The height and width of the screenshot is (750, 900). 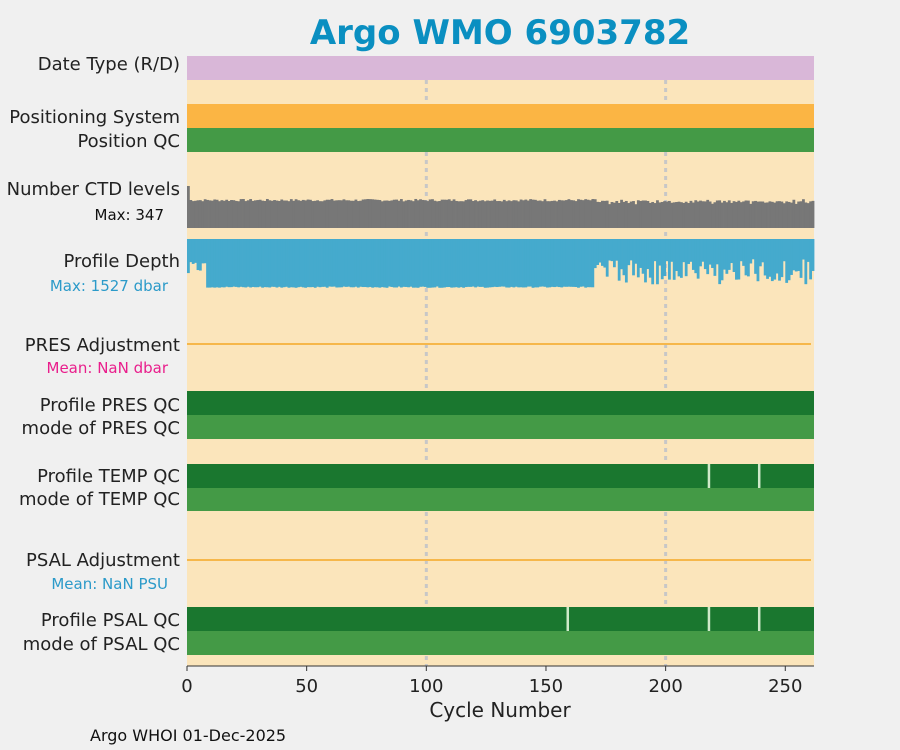 What do you see at coordinates (101, 428) in the screenshot?
I see `label-mode-pres-qc: mode of PRES QC` at bounding box center [101, 428].